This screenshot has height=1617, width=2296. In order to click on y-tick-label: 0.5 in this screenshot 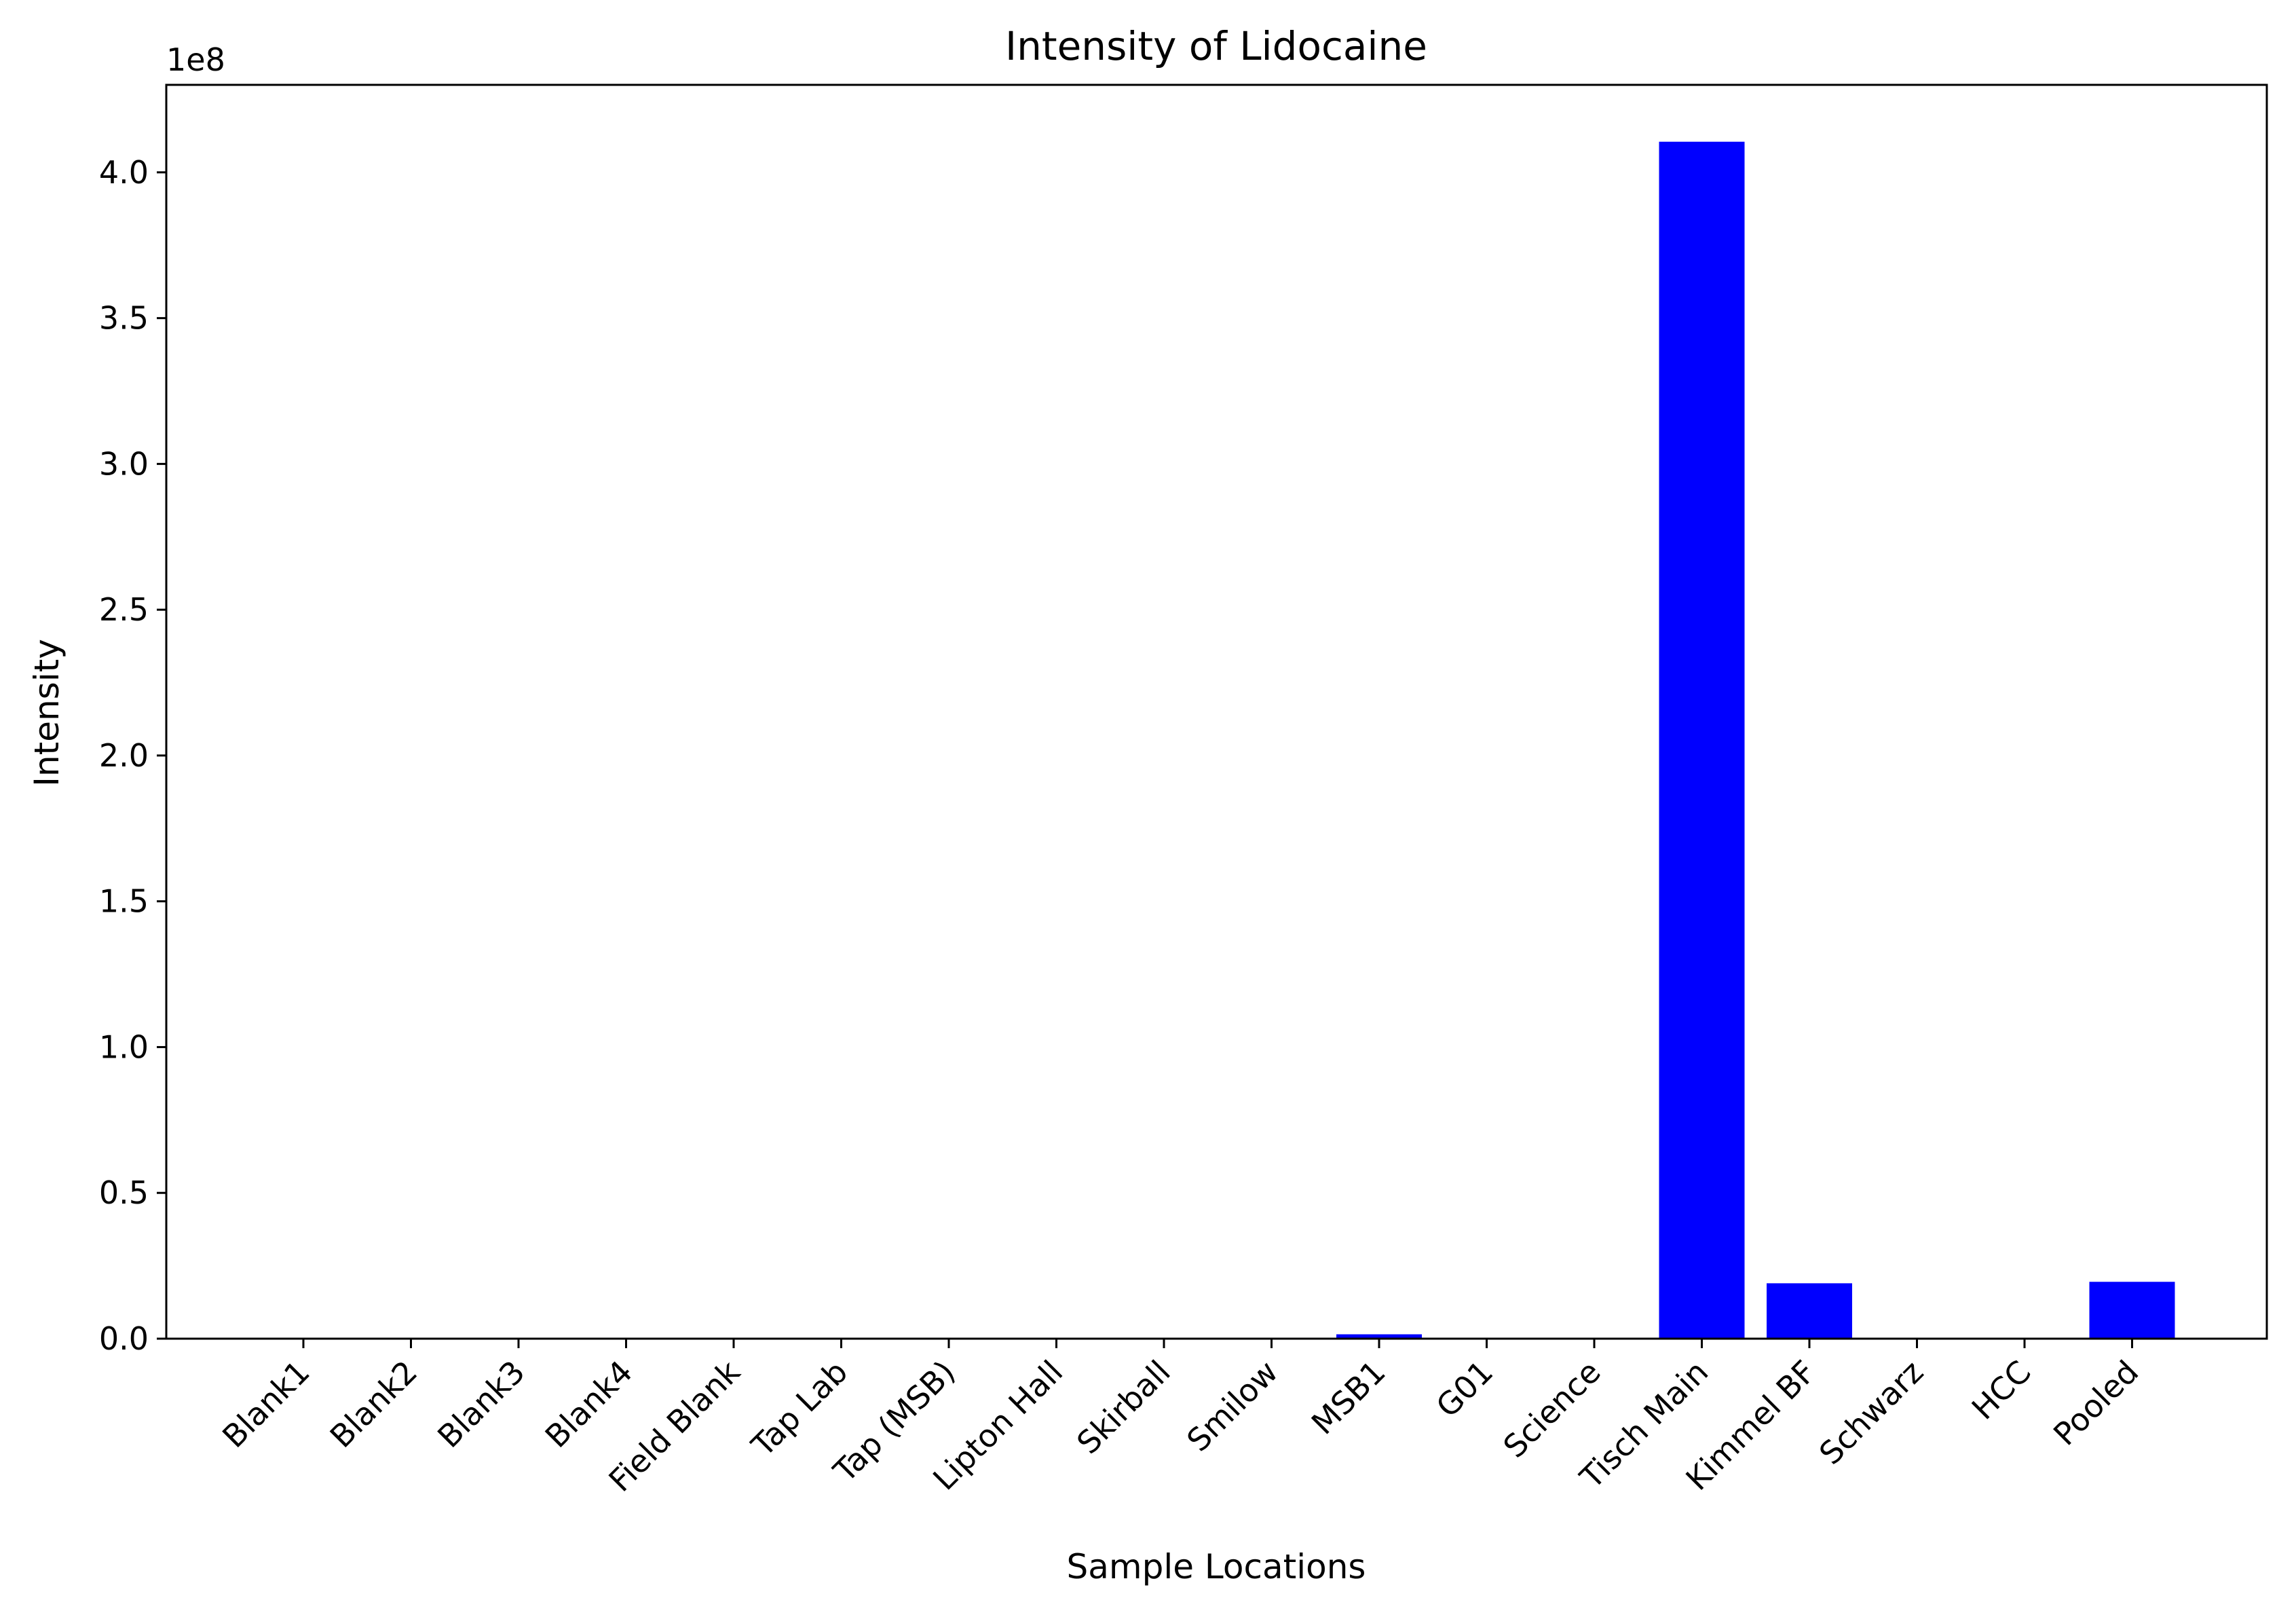, I will do `click(124, 1192)`.